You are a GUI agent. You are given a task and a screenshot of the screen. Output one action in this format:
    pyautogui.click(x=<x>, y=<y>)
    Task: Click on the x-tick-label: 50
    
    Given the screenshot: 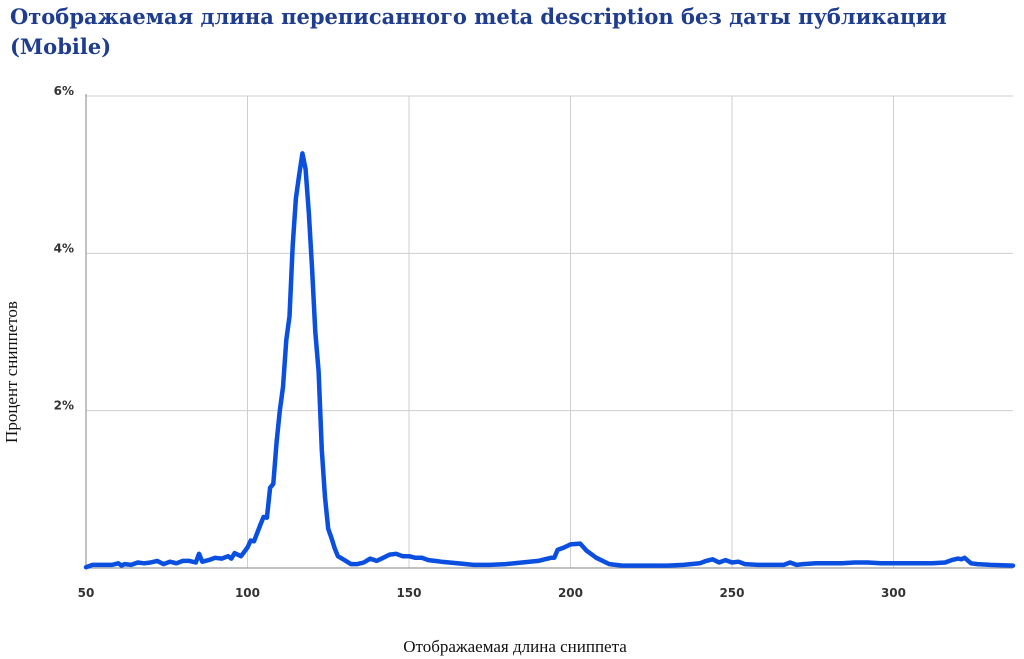 What is the action you would take?
    pyautogui.click(x=86, y=593)
    